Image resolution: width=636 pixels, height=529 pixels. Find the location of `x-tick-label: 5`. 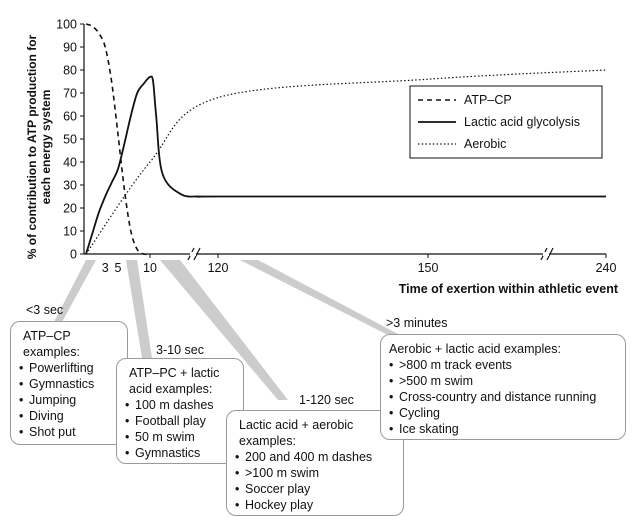

x-tick-label: 5 is located at coordinates (118, 268).